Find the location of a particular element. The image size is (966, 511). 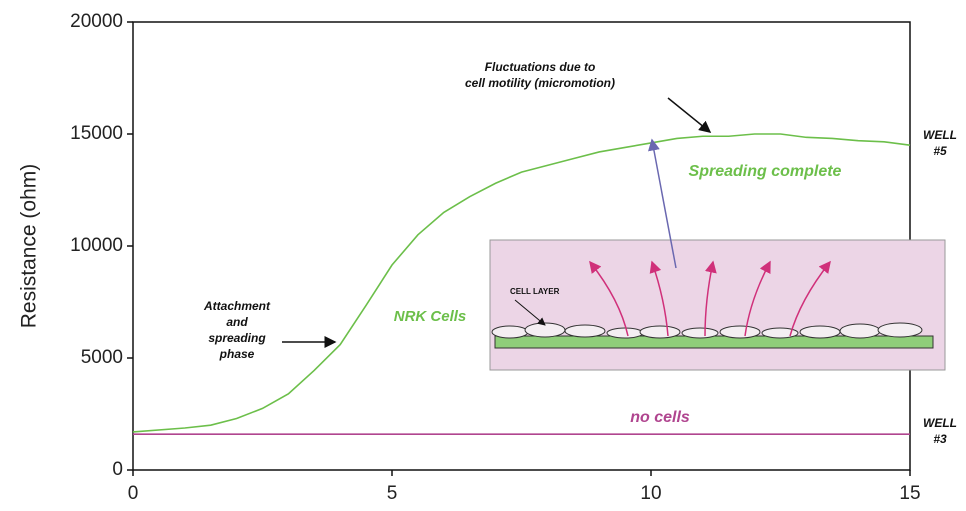

annotation: #5 is located at coordinates (940, 151).